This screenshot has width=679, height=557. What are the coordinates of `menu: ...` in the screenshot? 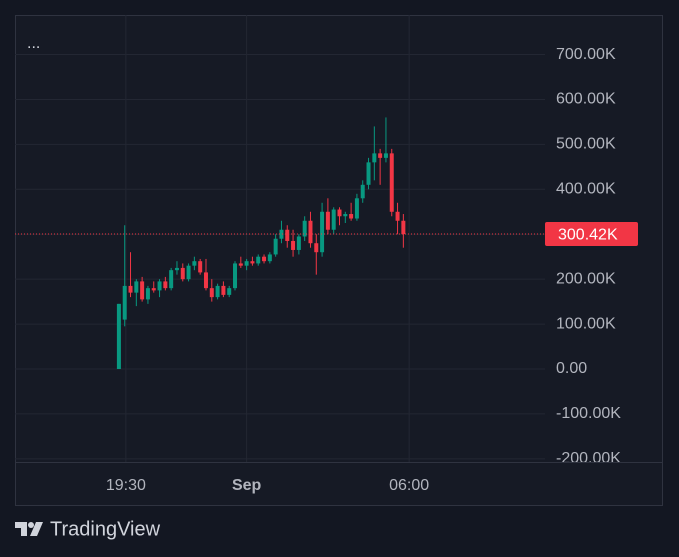 It's located at (33, 43).